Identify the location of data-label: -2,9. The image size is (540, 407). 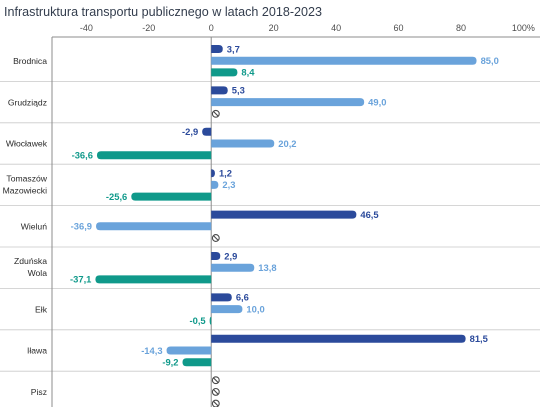
(190, 131).